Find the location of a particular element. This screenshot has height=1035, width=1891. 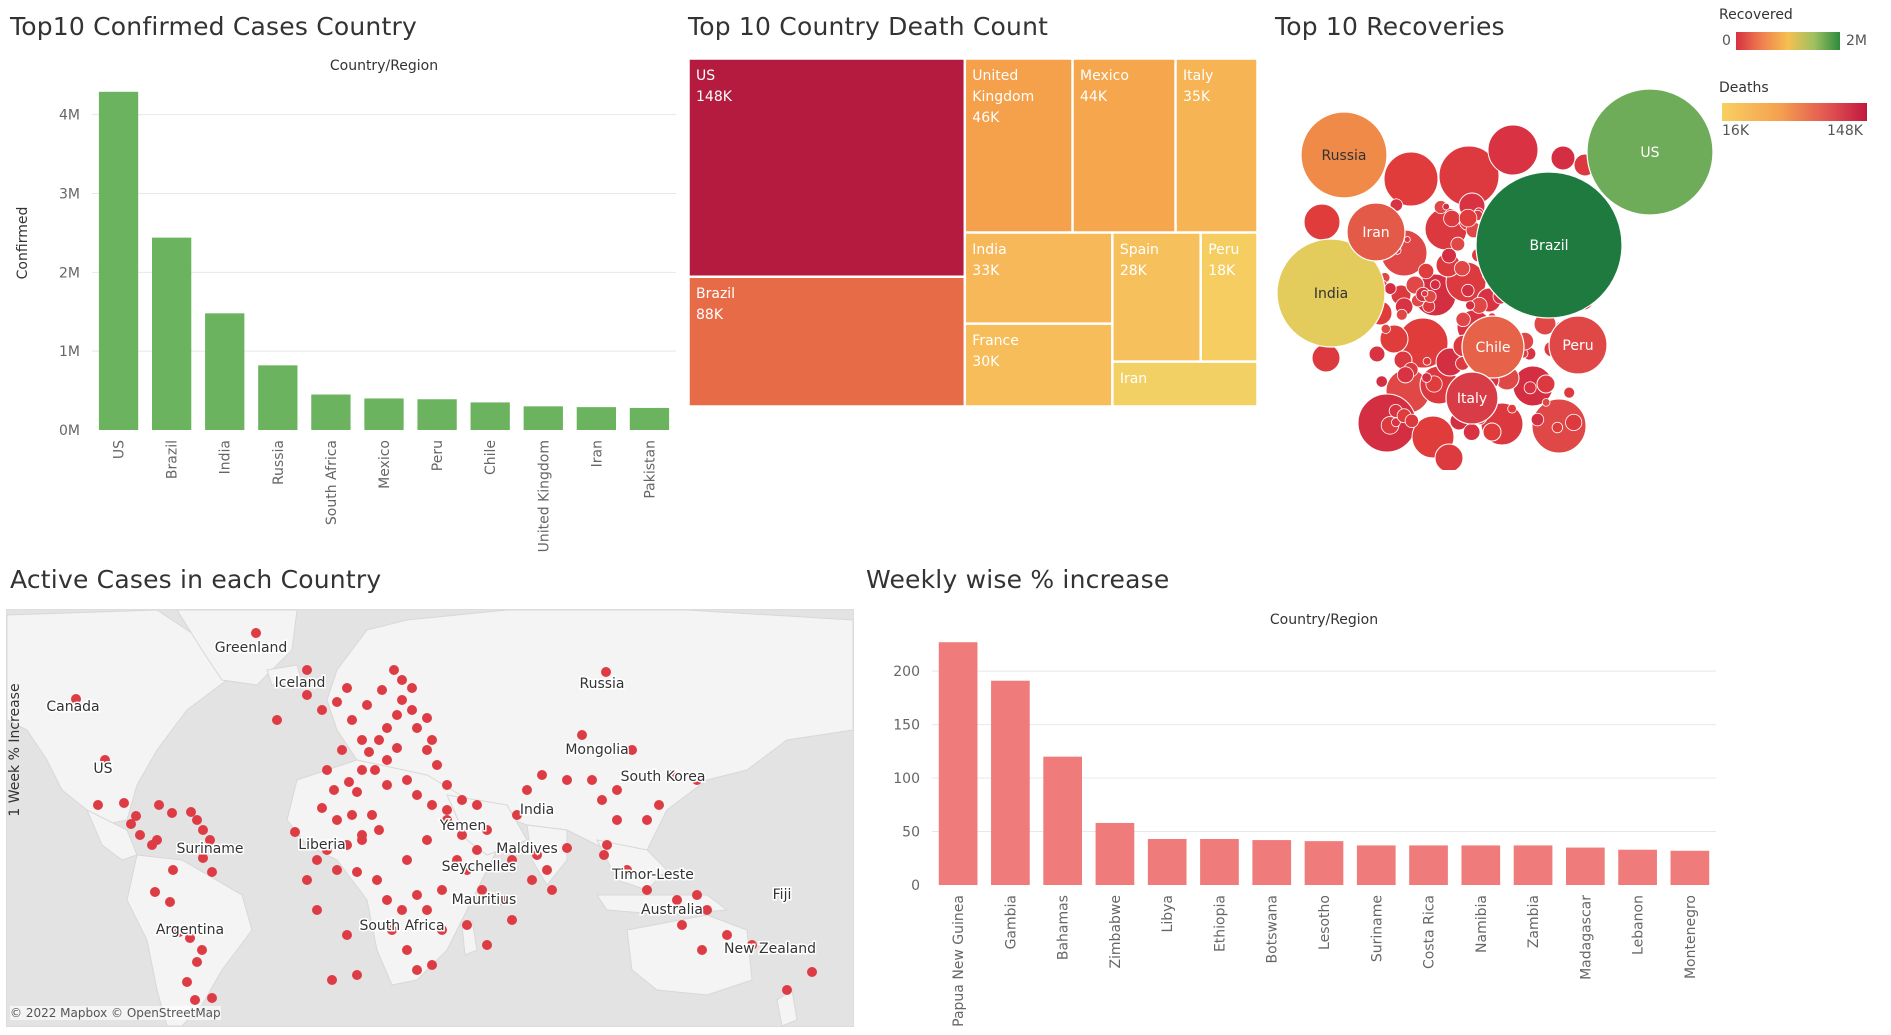

deaths-legend-gradient is located at coordinates (1794, 112).